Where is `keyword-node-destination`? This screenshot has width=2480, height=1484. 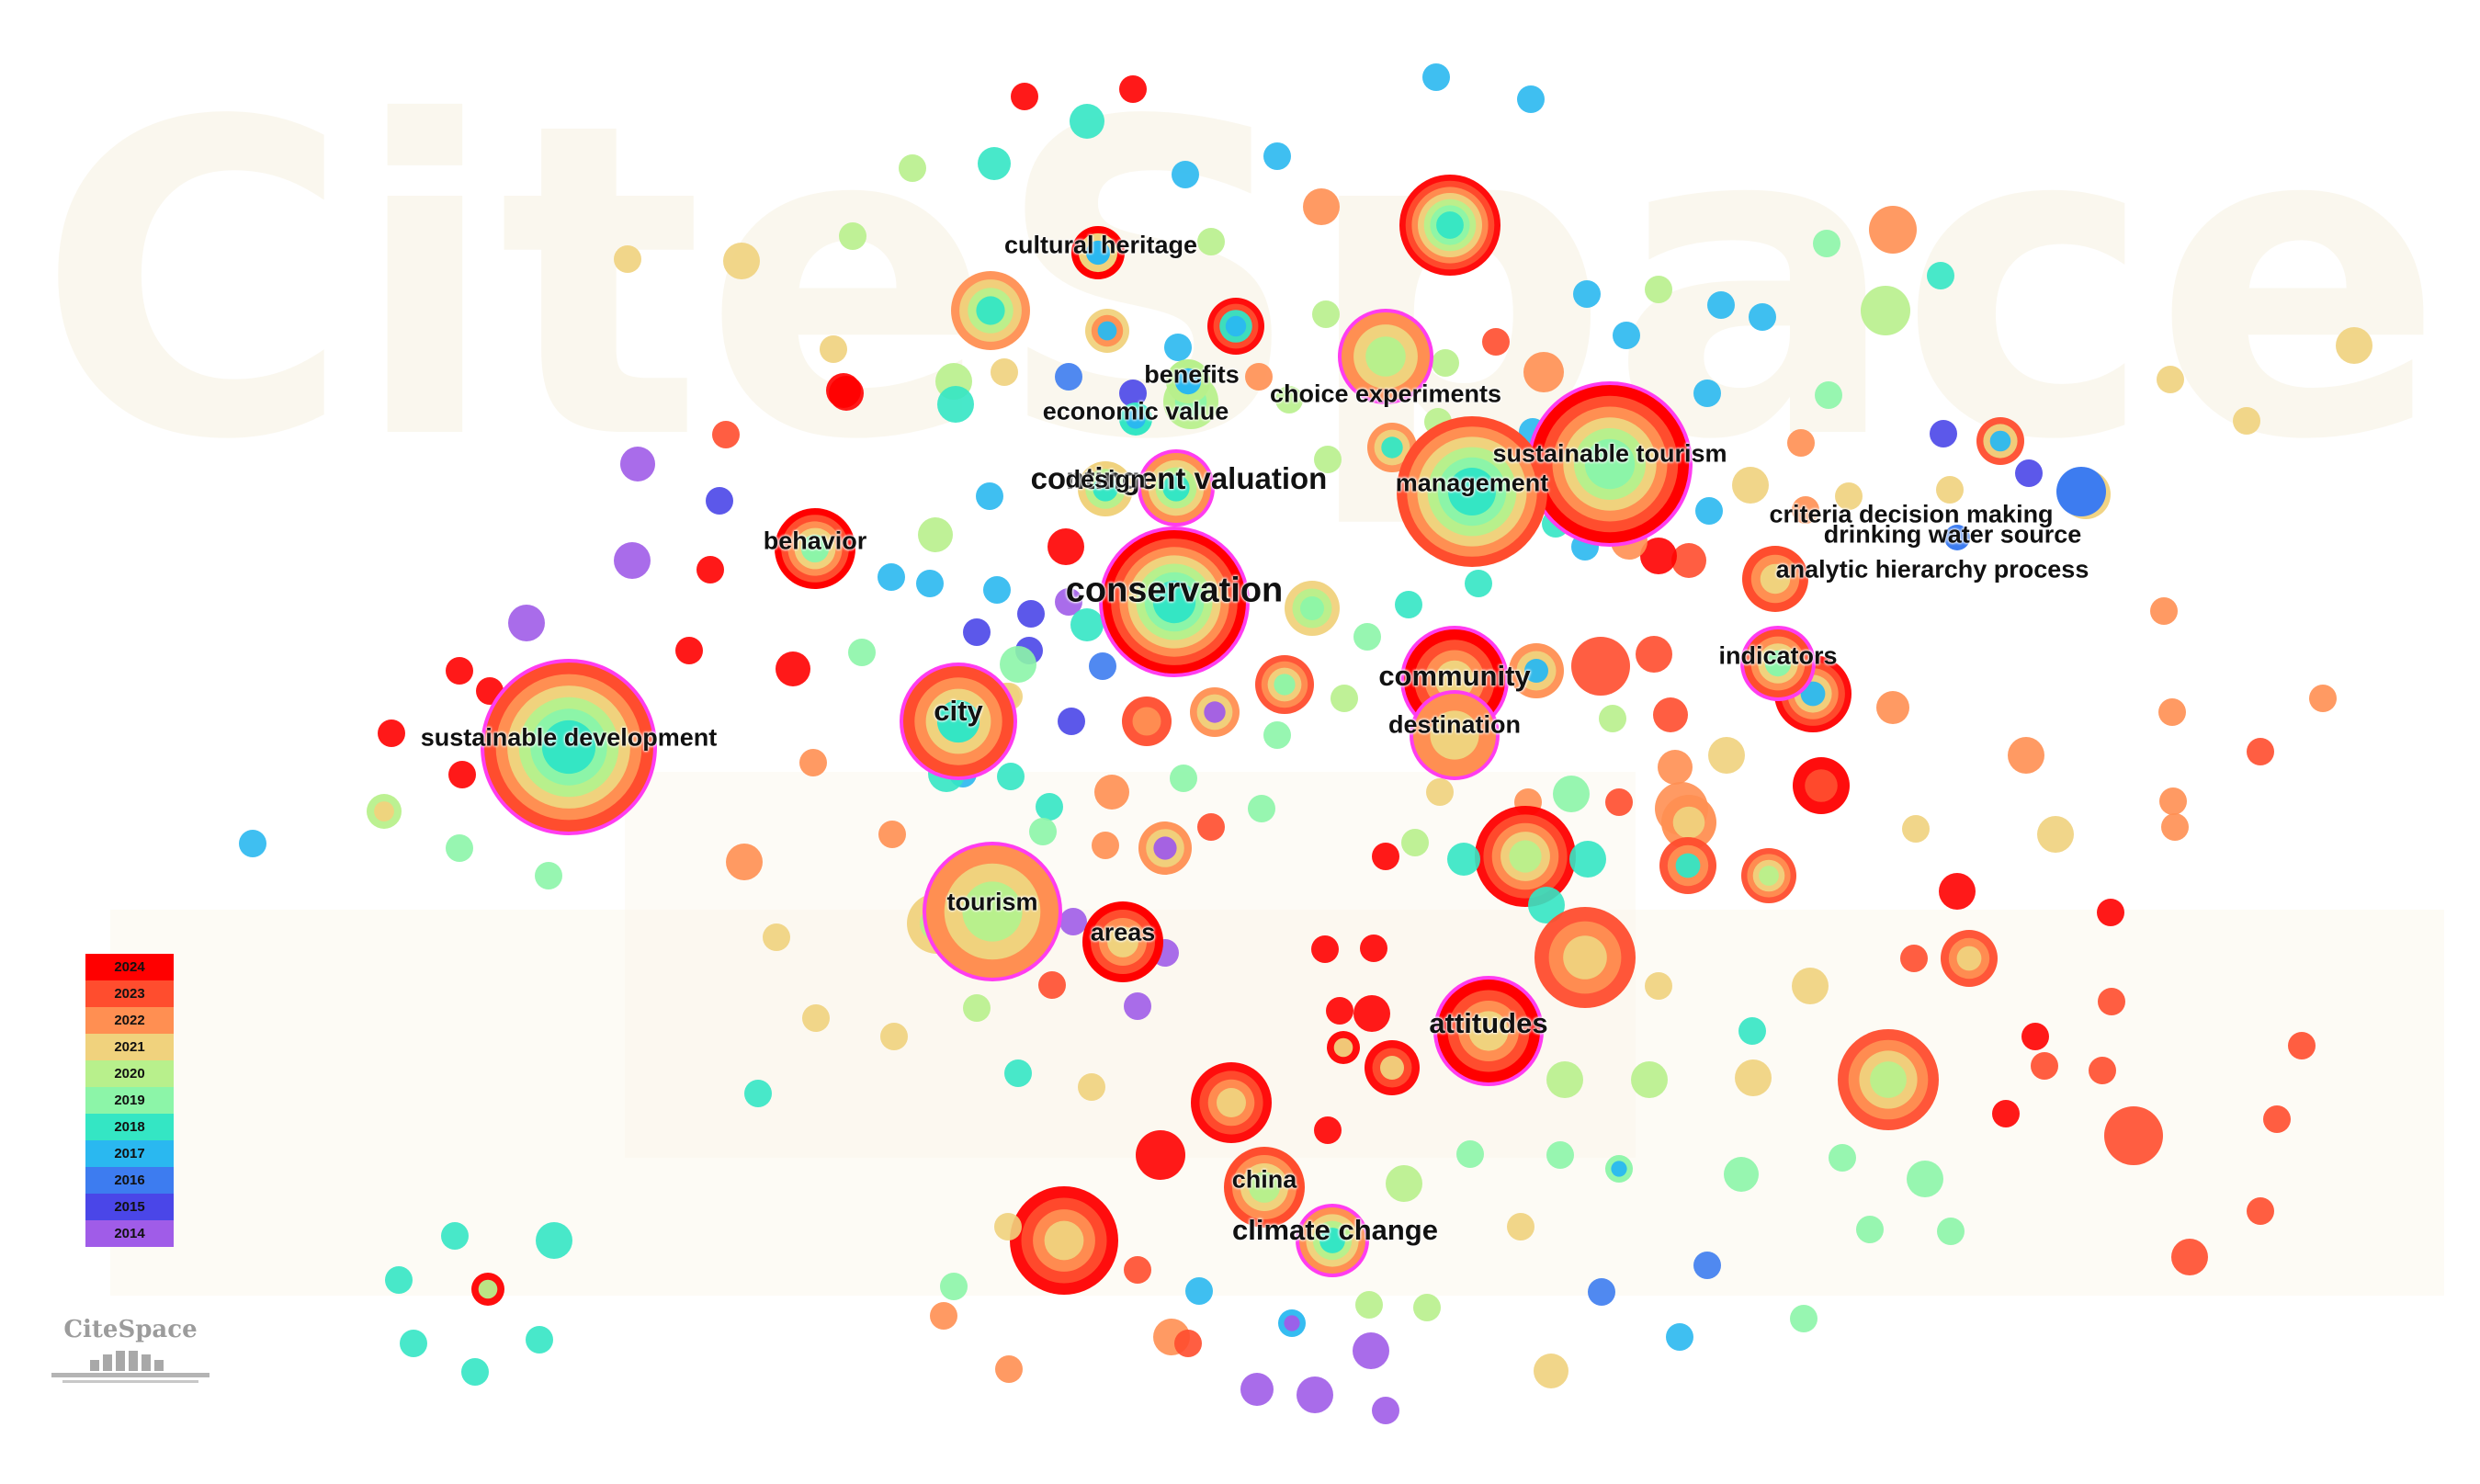
keyword-node-destination is located at coordinates (1455, 735).